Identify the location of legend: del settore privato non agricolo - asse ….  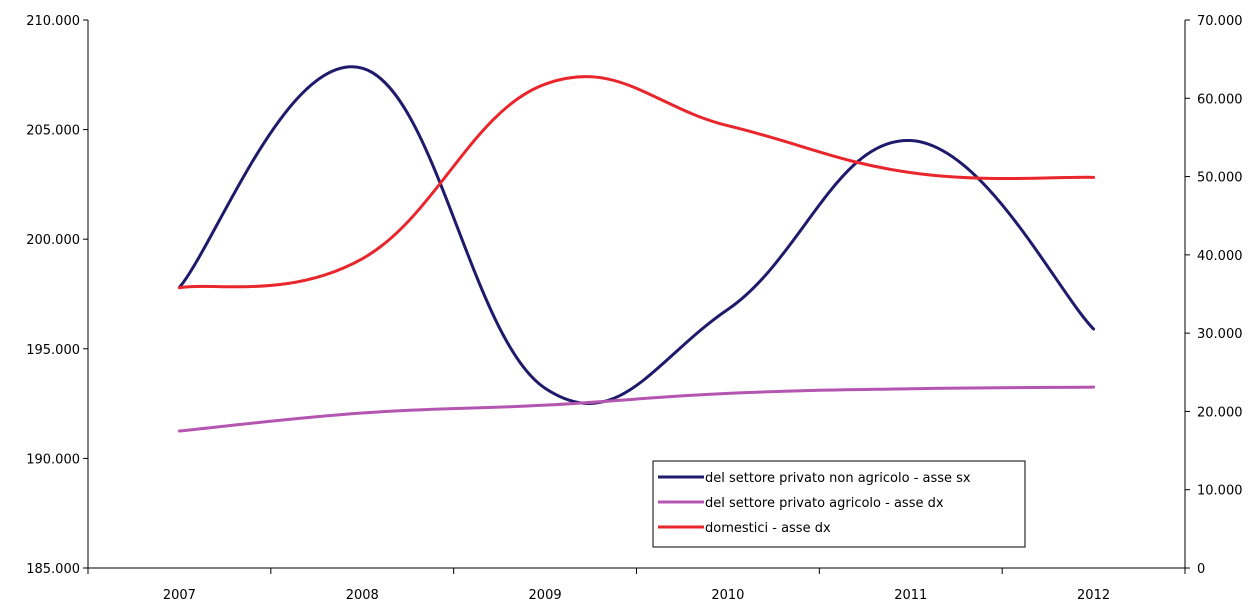
(839, 504).